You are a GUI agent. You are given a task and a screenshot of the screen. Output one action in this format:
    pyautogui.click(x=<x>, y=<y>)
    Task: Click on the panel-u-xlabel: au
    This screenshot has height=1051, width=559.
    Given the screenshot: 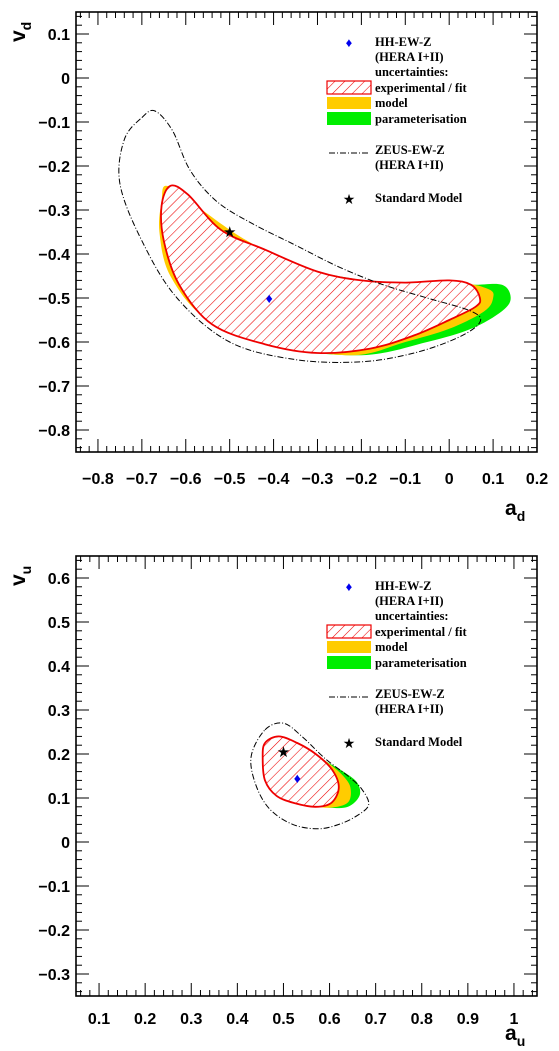 What is the action you would take?
    pyautogui.click(x=515, y=1035)
    